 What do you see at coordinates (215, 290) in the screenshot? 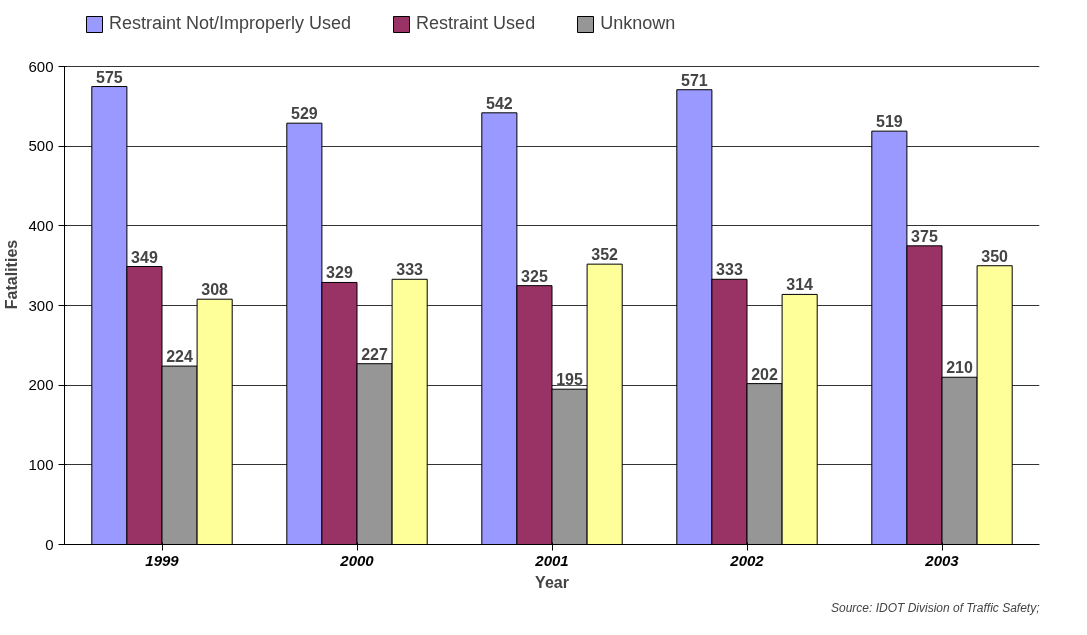
I see `data-label: 308` at bounding box center [215, 290].